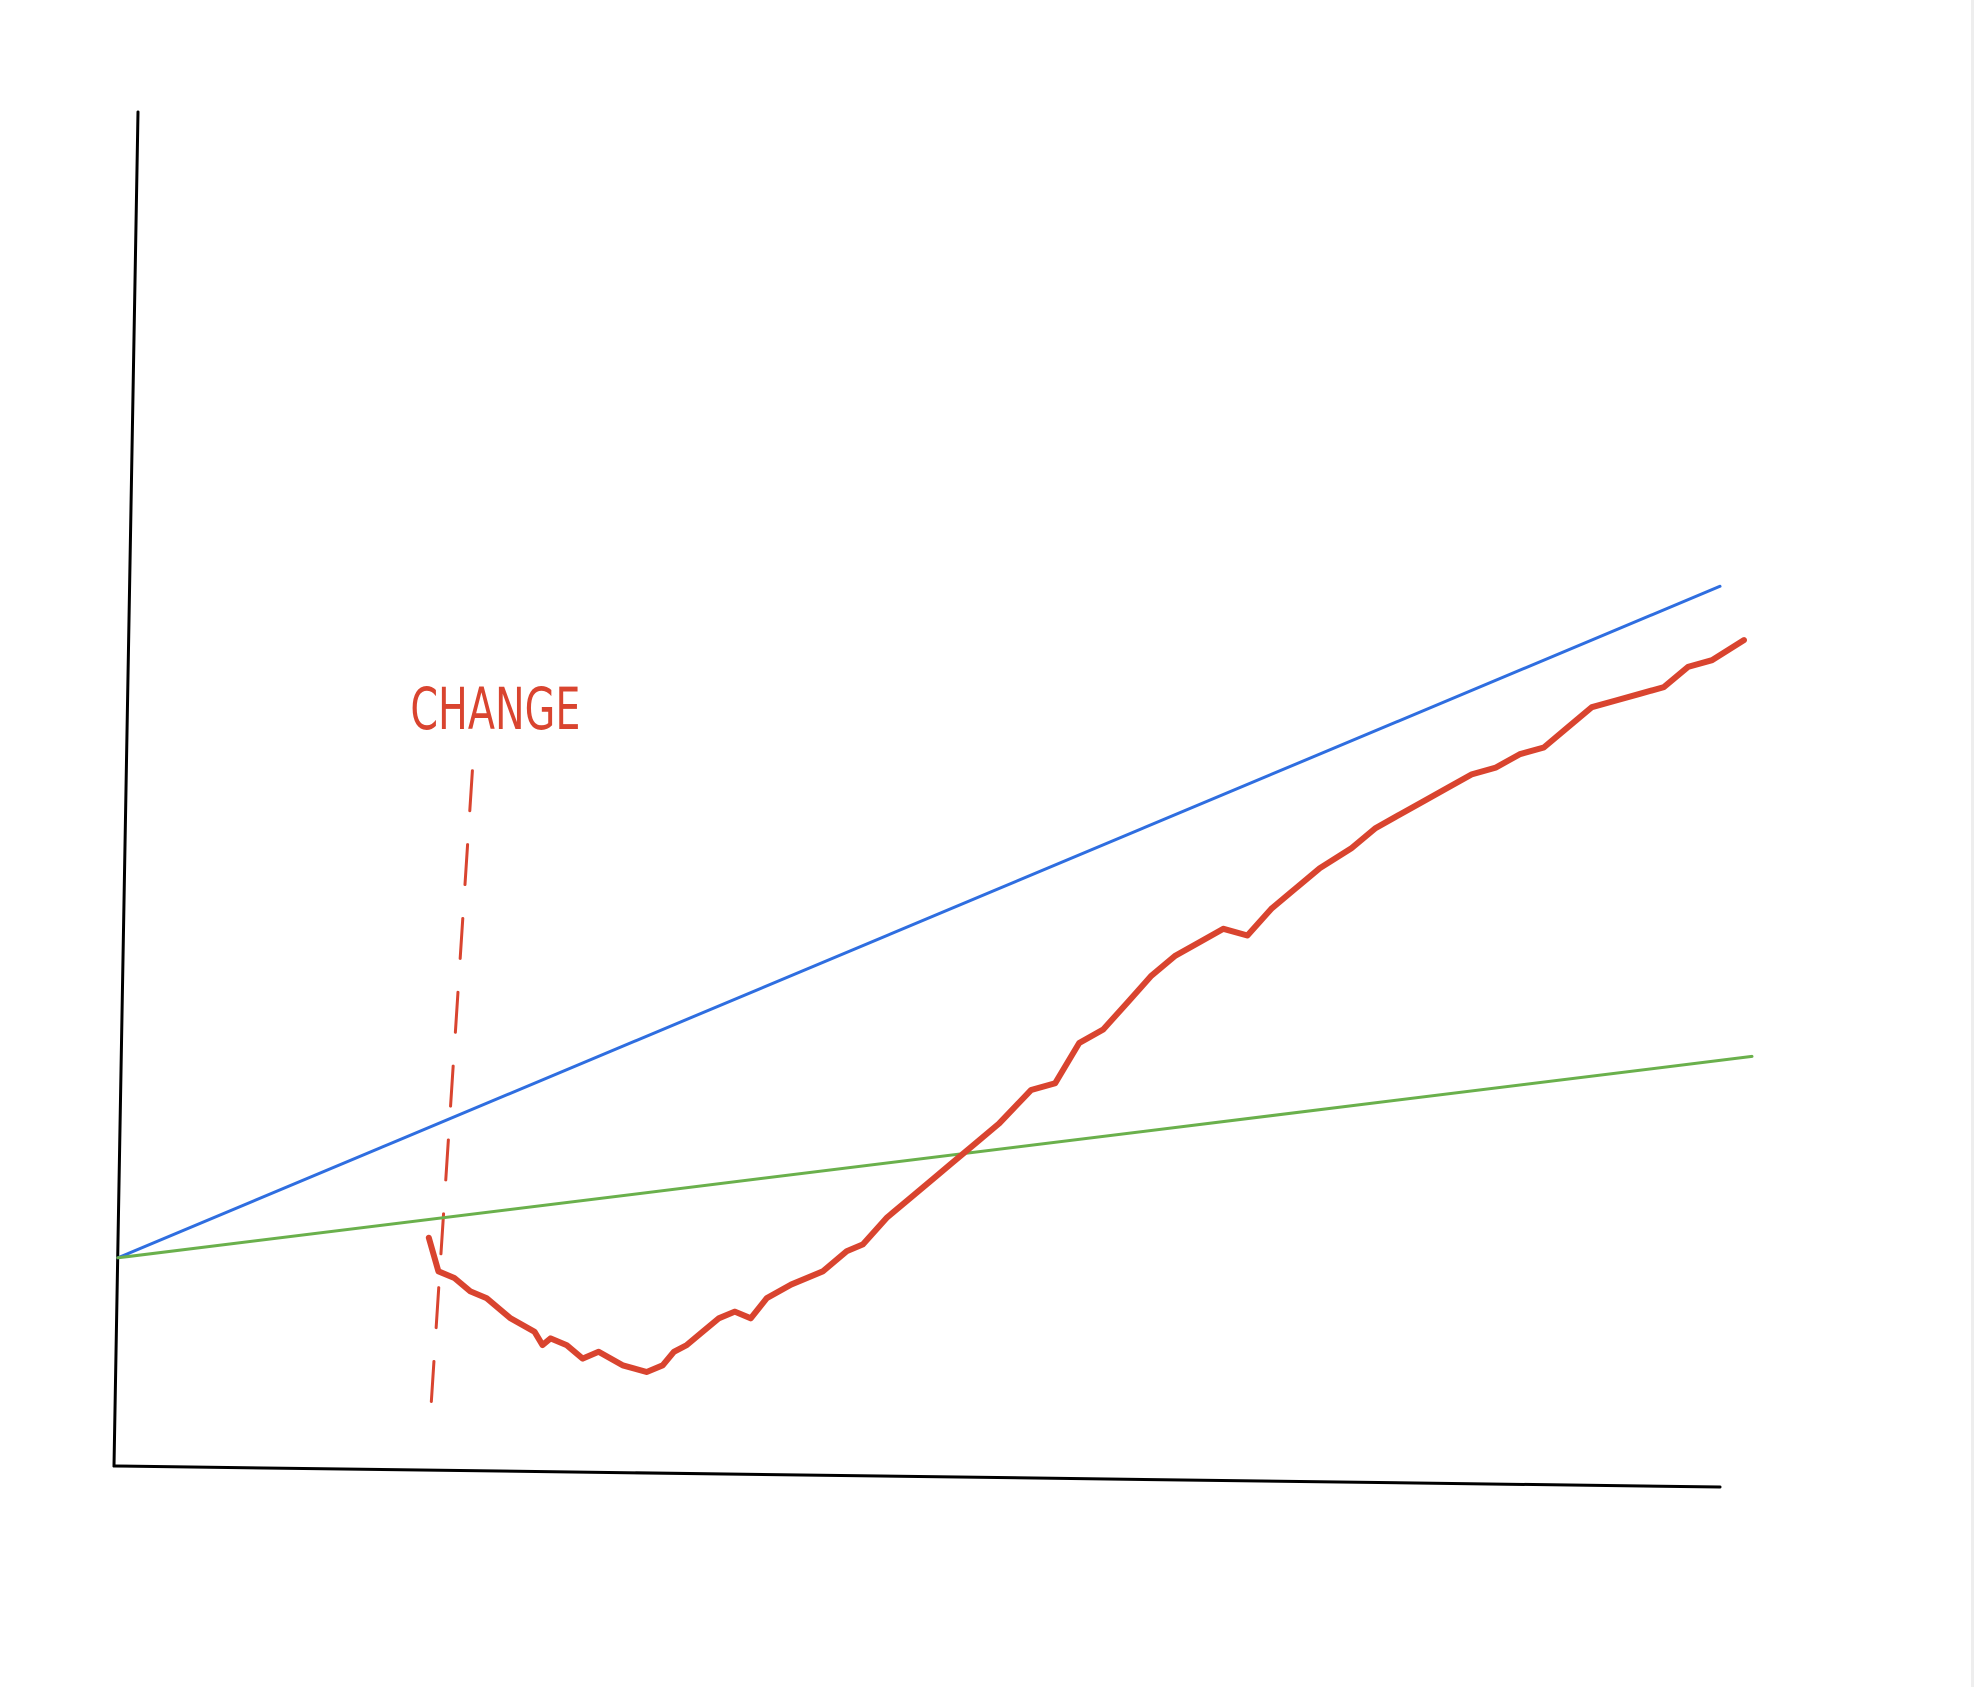 The image size is (1974, 1687). Describe the element at coordinates (1972, 843) in the screenshot. I see `right-border` at that location.